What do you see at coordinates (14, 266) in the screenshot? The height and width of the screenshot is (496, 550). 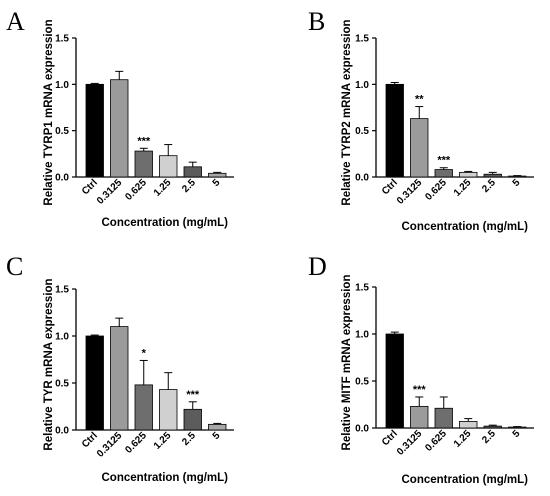 I see `panel-letter-C: C` at bounding box center [14, 266].